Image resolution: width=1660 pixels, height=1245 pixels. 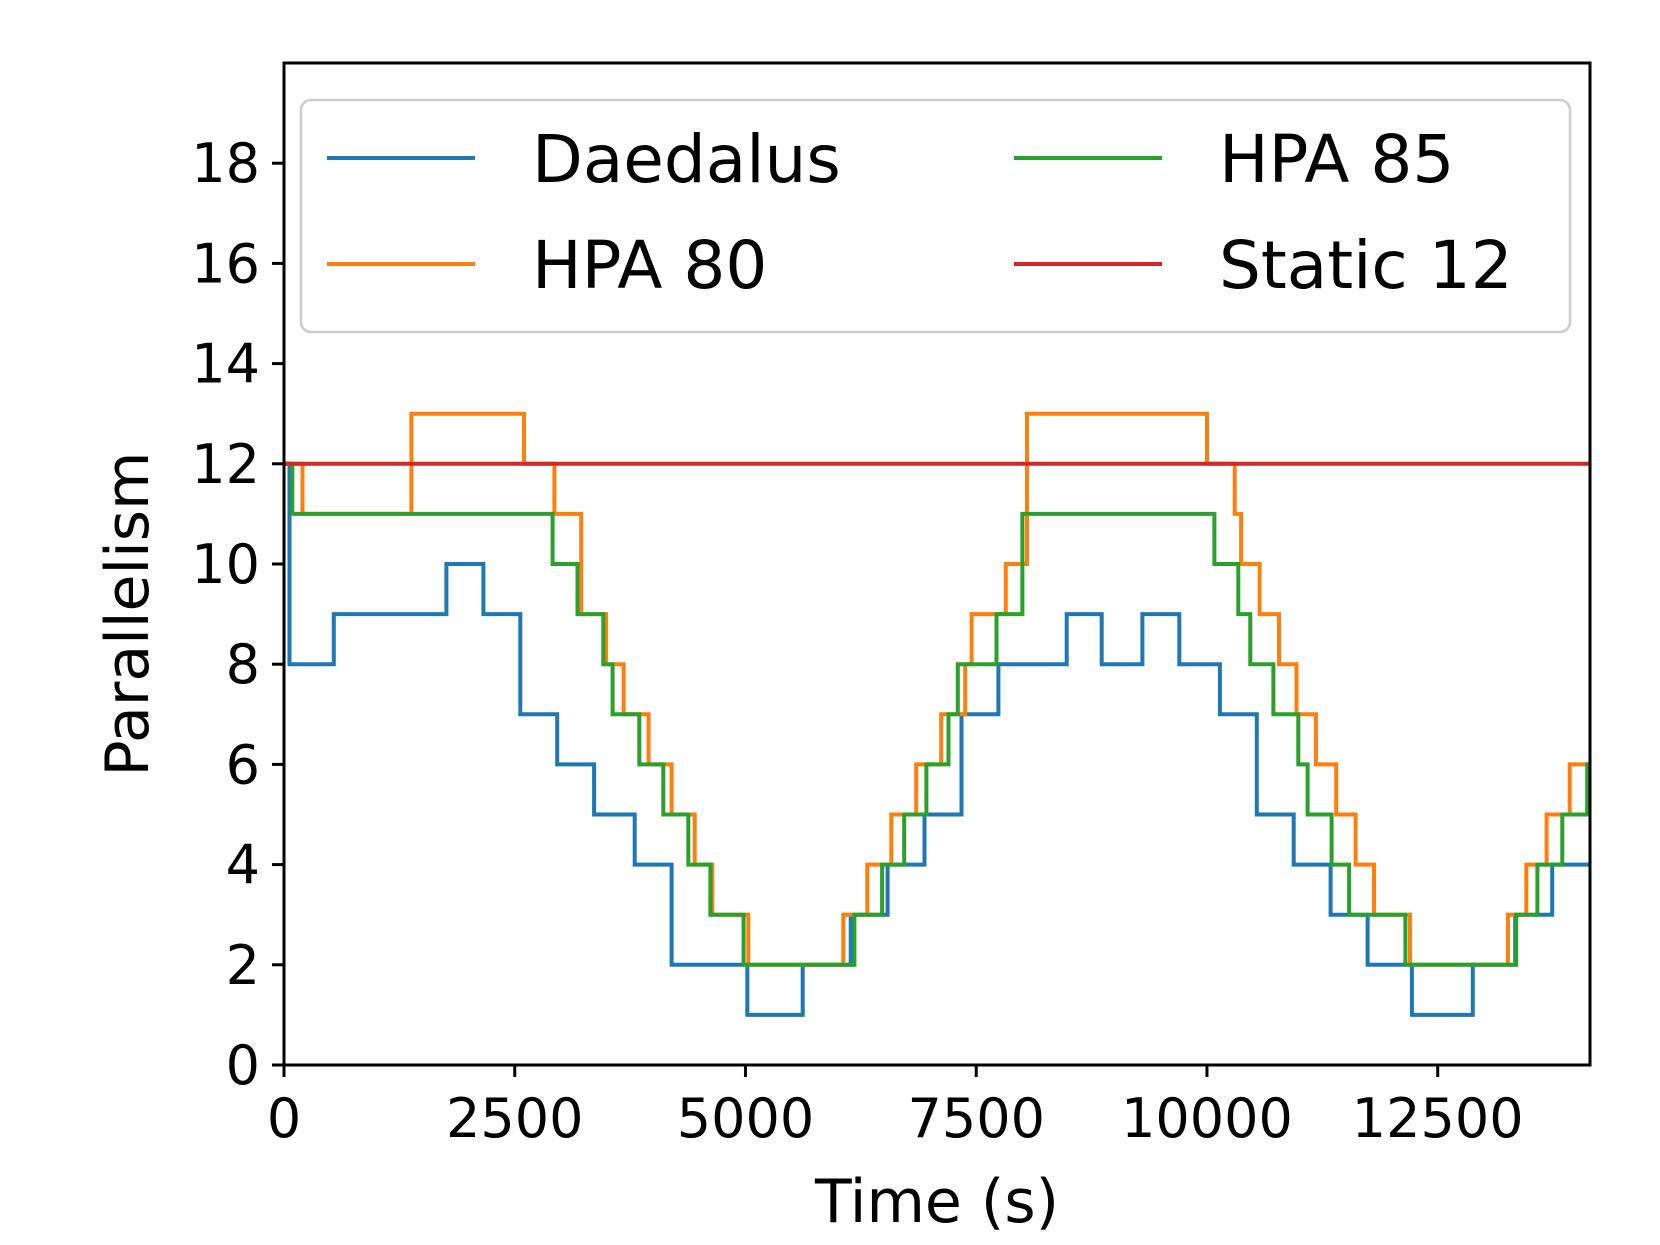 I want to click on y-tick-label: 14, so click(x=225, y=364).